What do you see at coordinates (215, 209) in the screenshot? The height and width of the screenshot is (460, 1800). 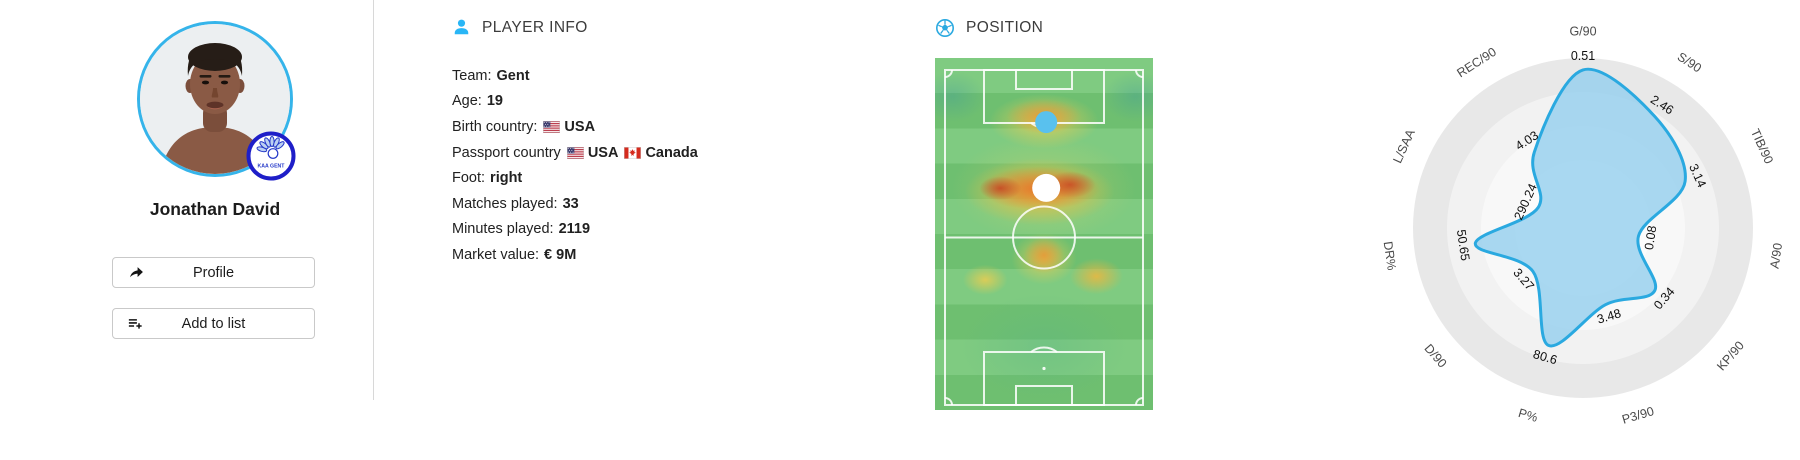 I see `player-name: Jonathan David` at bounding box center [215, 209].